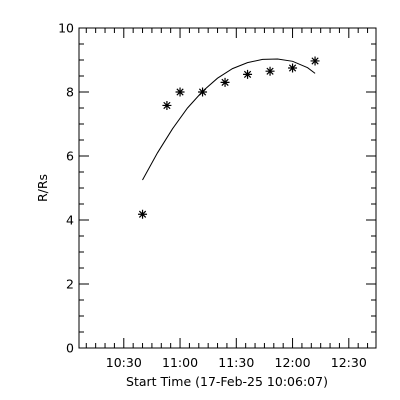  What do you see at coordinates (70, 348) in the screenshot?
I see `y-tick-label: 0` at bounding box center [70, 348].